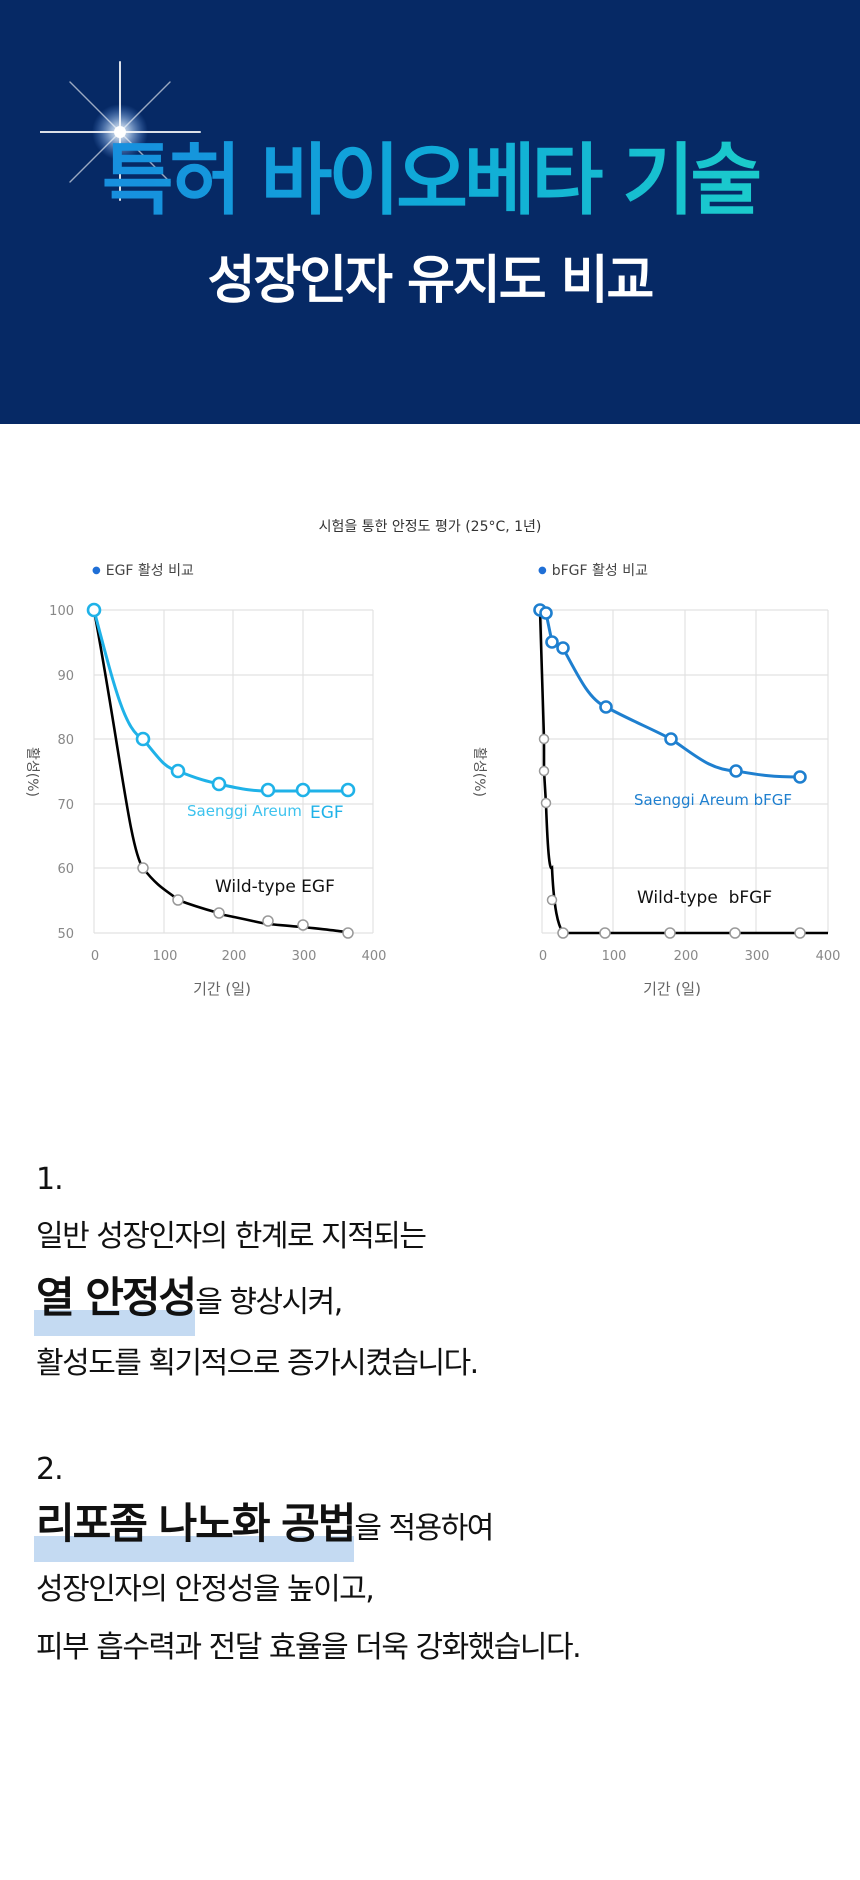  What do you see at coordinates (32, 772) in the screenshot?
I see `egf-y-axis-title: 활성(%)` at bounding box center [32, 772].